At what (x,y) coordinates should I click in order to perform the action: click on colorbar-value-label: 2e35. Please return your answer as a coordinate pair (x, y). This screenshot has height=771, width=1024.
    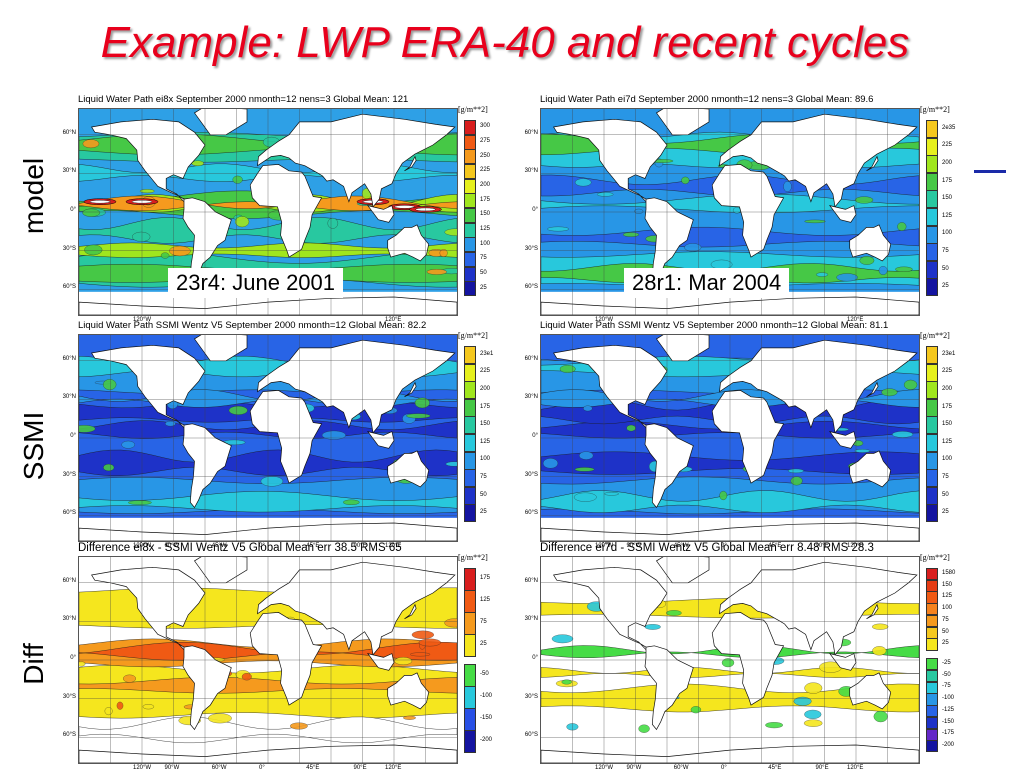
    Looking at the image, I should click on (949, 127).